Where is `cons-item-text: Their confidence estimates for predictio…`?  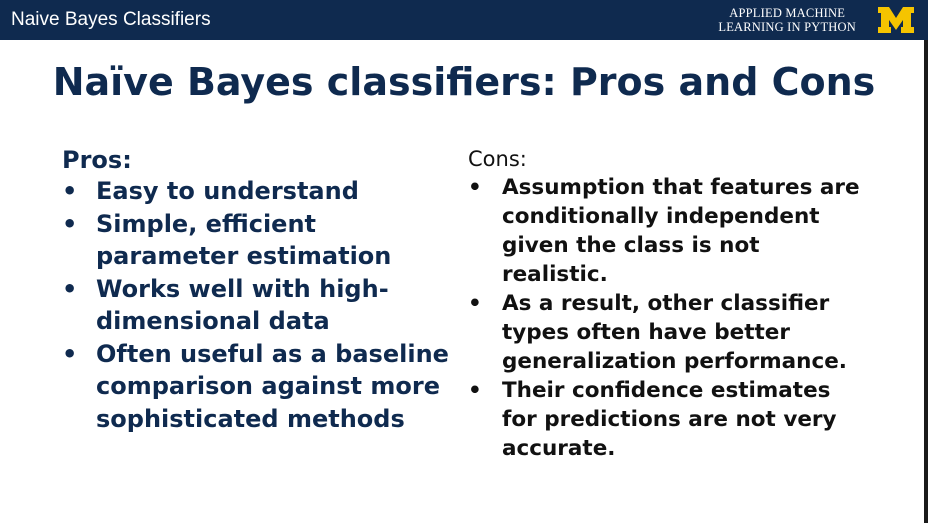
cons-item-text: Their confidence estimates for predictio… is located at coordinates (669, 419).